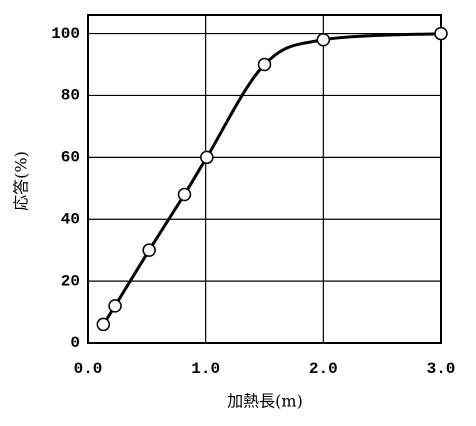  I want to click on y-tick-label: 40, so click(70, 219).